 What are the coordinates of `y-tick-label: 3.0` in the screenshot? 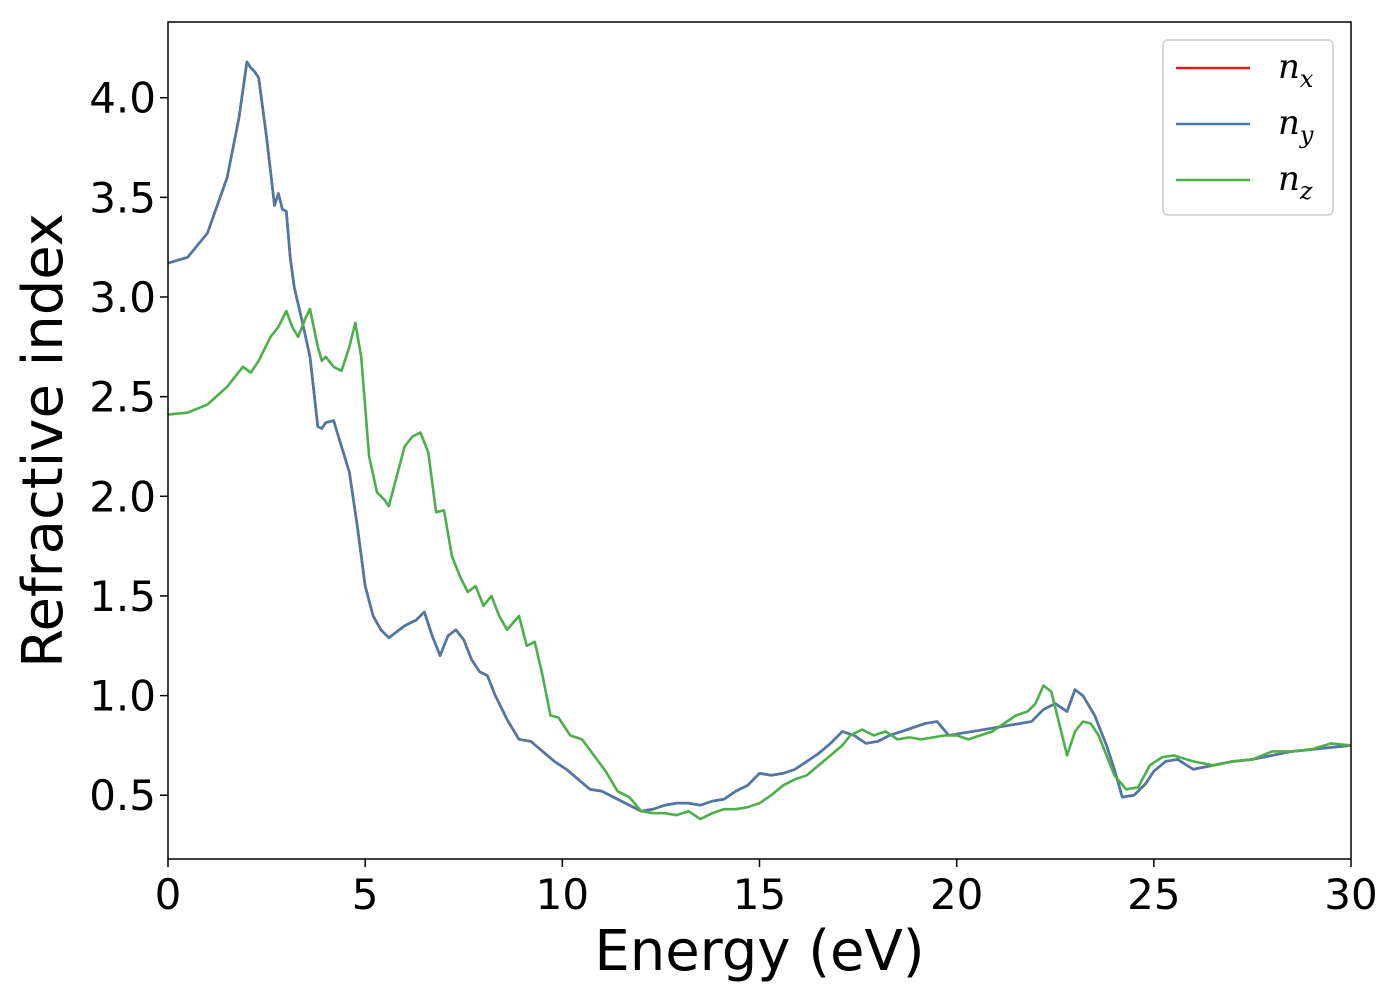 It's located at (122, 297).